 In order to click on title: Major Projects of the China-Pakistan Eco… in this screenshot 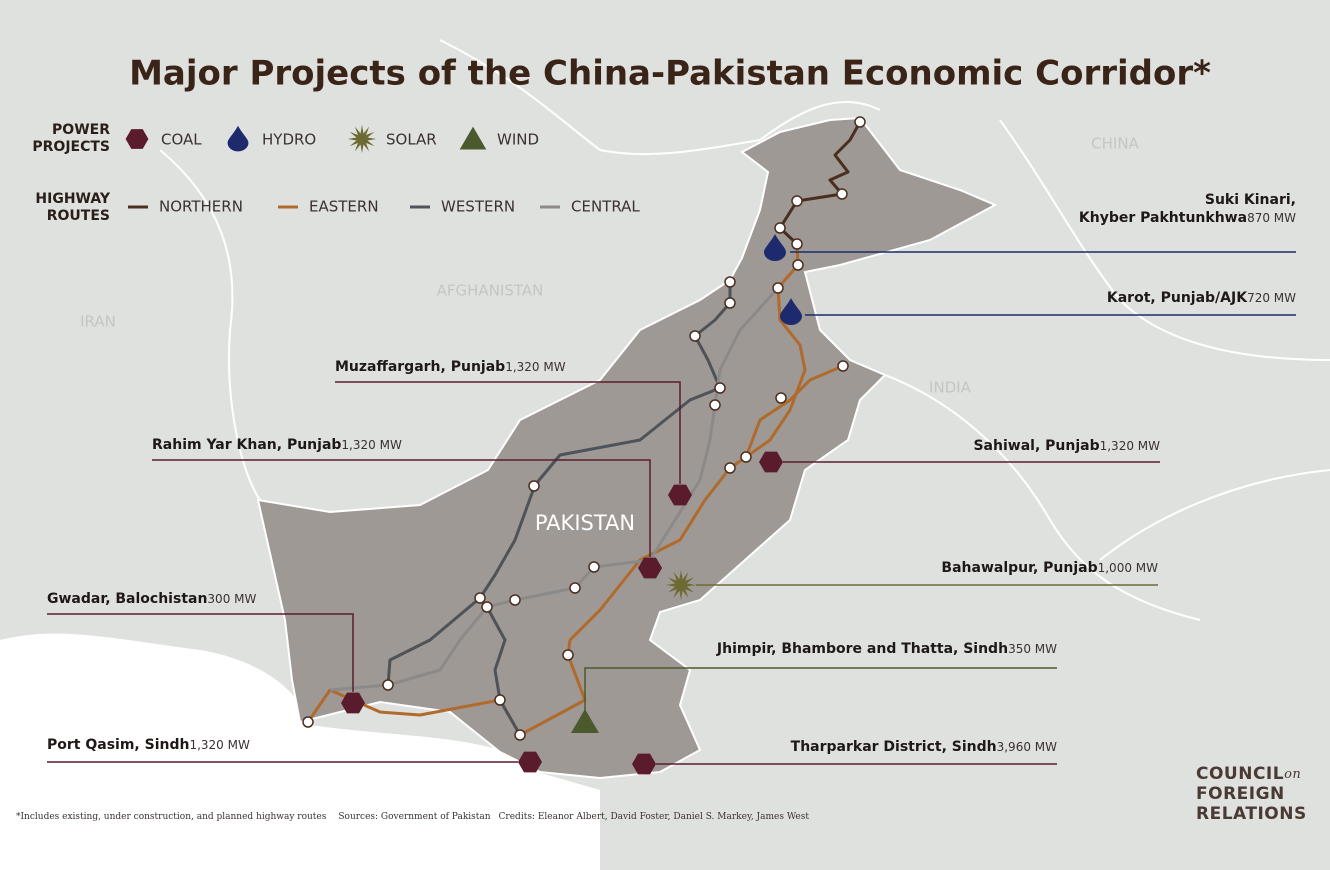, I will do `click(670, 74)`.